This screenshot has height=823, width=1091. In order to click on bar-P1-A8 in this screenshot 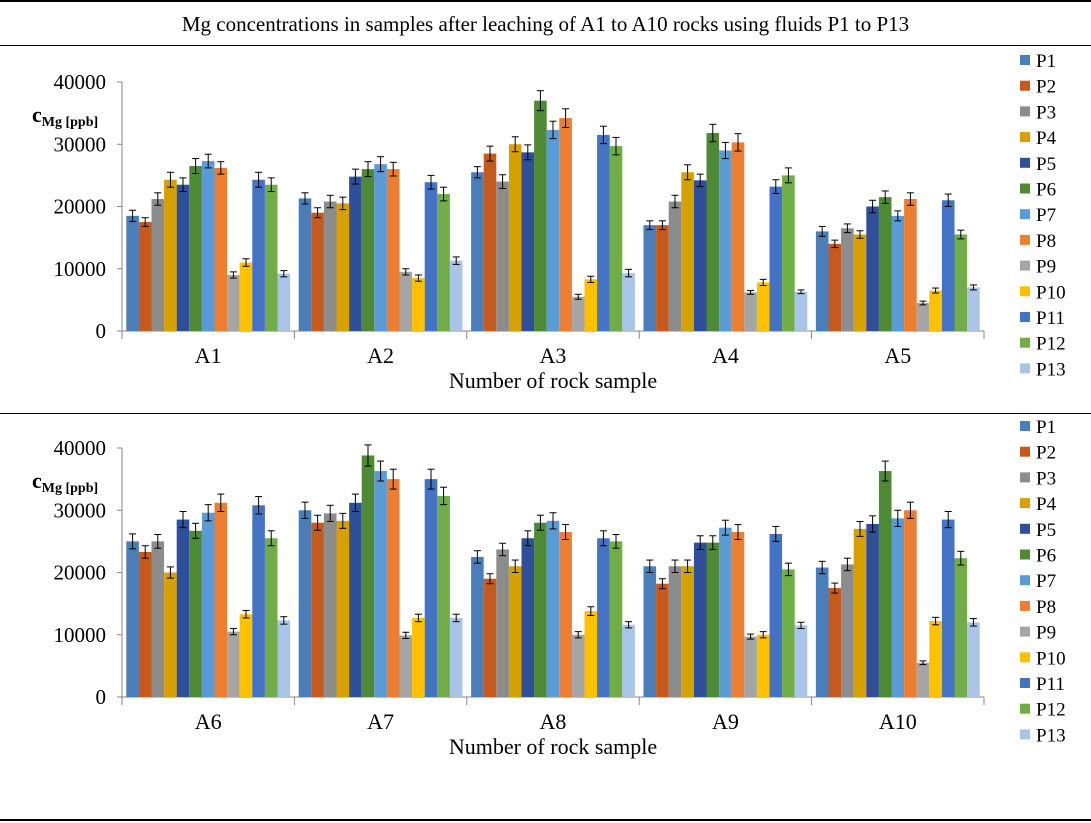, I will do `click(477, 626)`.